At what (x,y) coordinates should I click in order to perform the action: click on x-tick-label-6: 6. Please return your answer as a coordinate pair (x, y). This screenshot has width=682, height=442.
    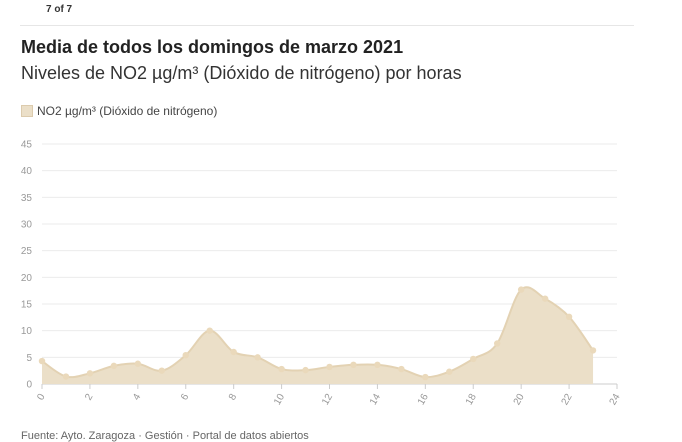
    Looking at the image, I should click on (185, 397).